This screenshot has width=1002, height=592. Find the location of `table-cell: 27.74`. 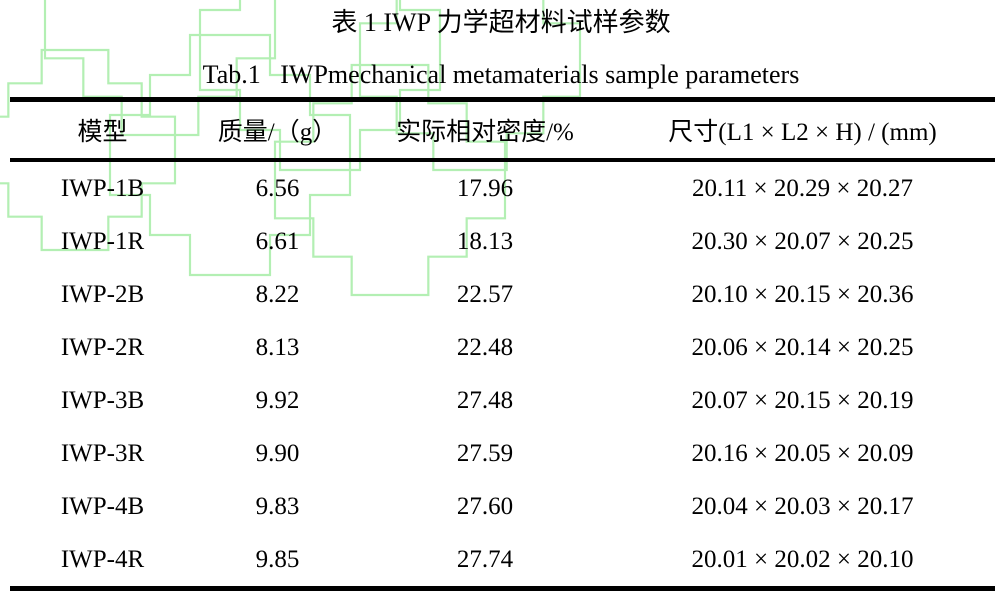

table-cell: 27.74 is located at coordinates (485, 559).